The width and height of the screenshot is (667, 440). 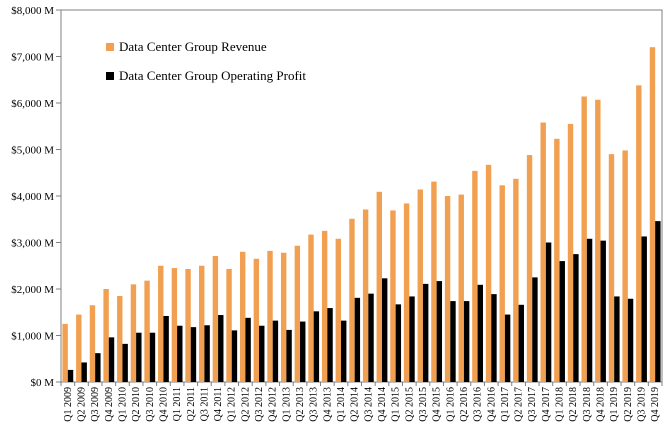 What do you see at coordinates (519, 404) in the screenshot?
I see `x-tick-label: Q2 2017` at bounding box center [519, 404].